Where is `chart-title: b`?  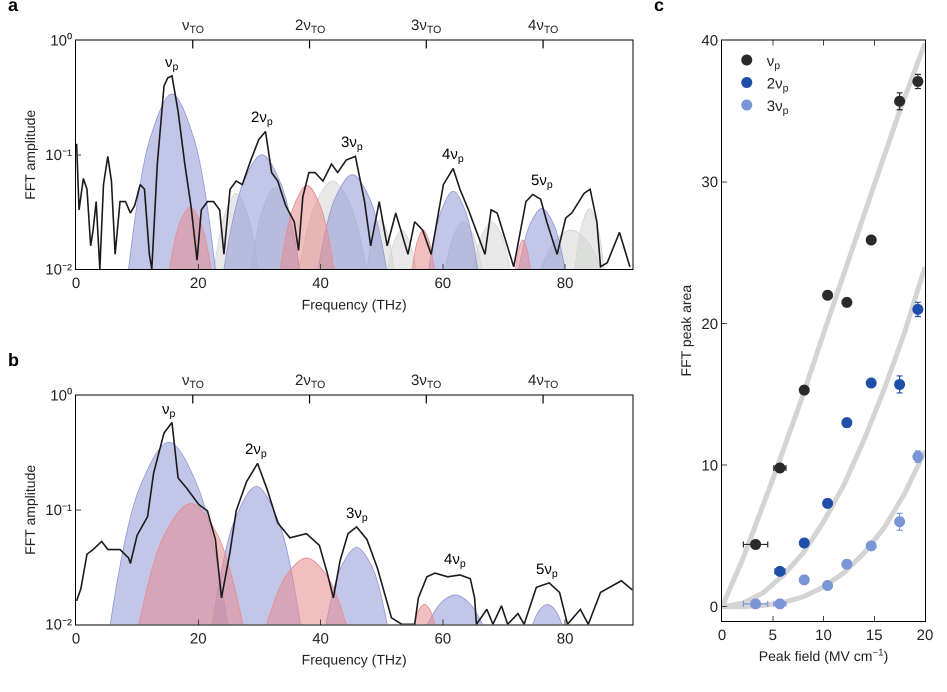 chart-title: b is located at coordinates (13, 360).